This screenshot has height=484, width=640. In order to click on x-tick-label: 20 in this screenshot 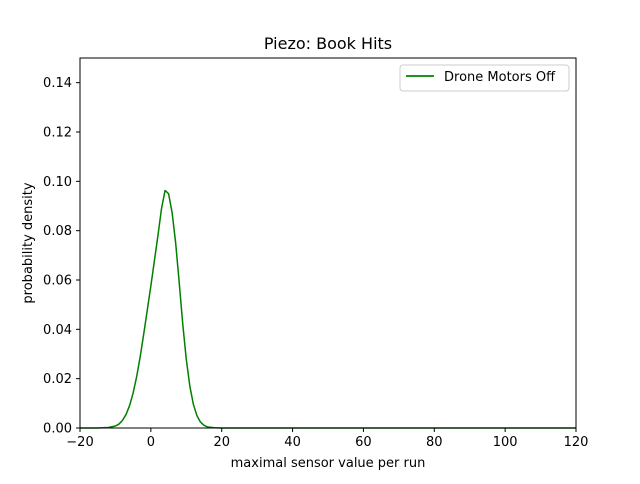, I will do `click(221, 442)`.